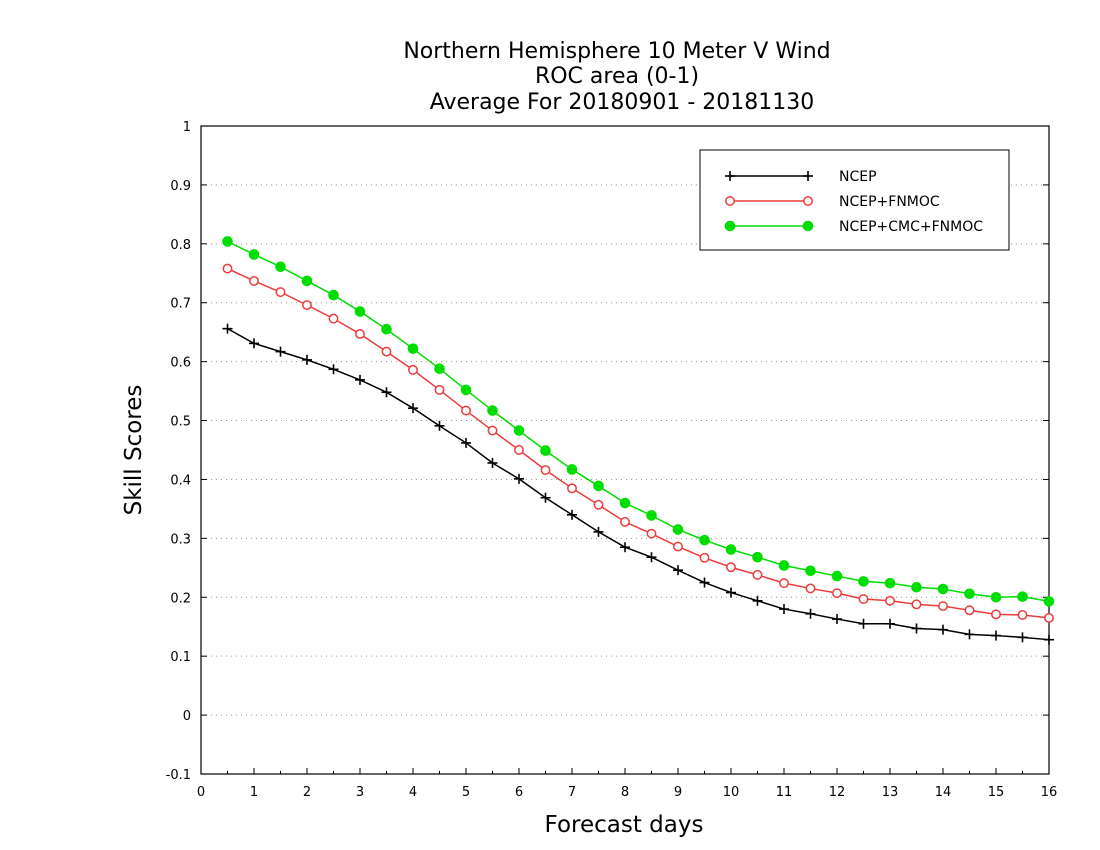  What do you see at coordinates (911, 227) in the screenshot?
I see `legend-label: NCEP+CMC+FNMOC` at bounding box center [911, 227].